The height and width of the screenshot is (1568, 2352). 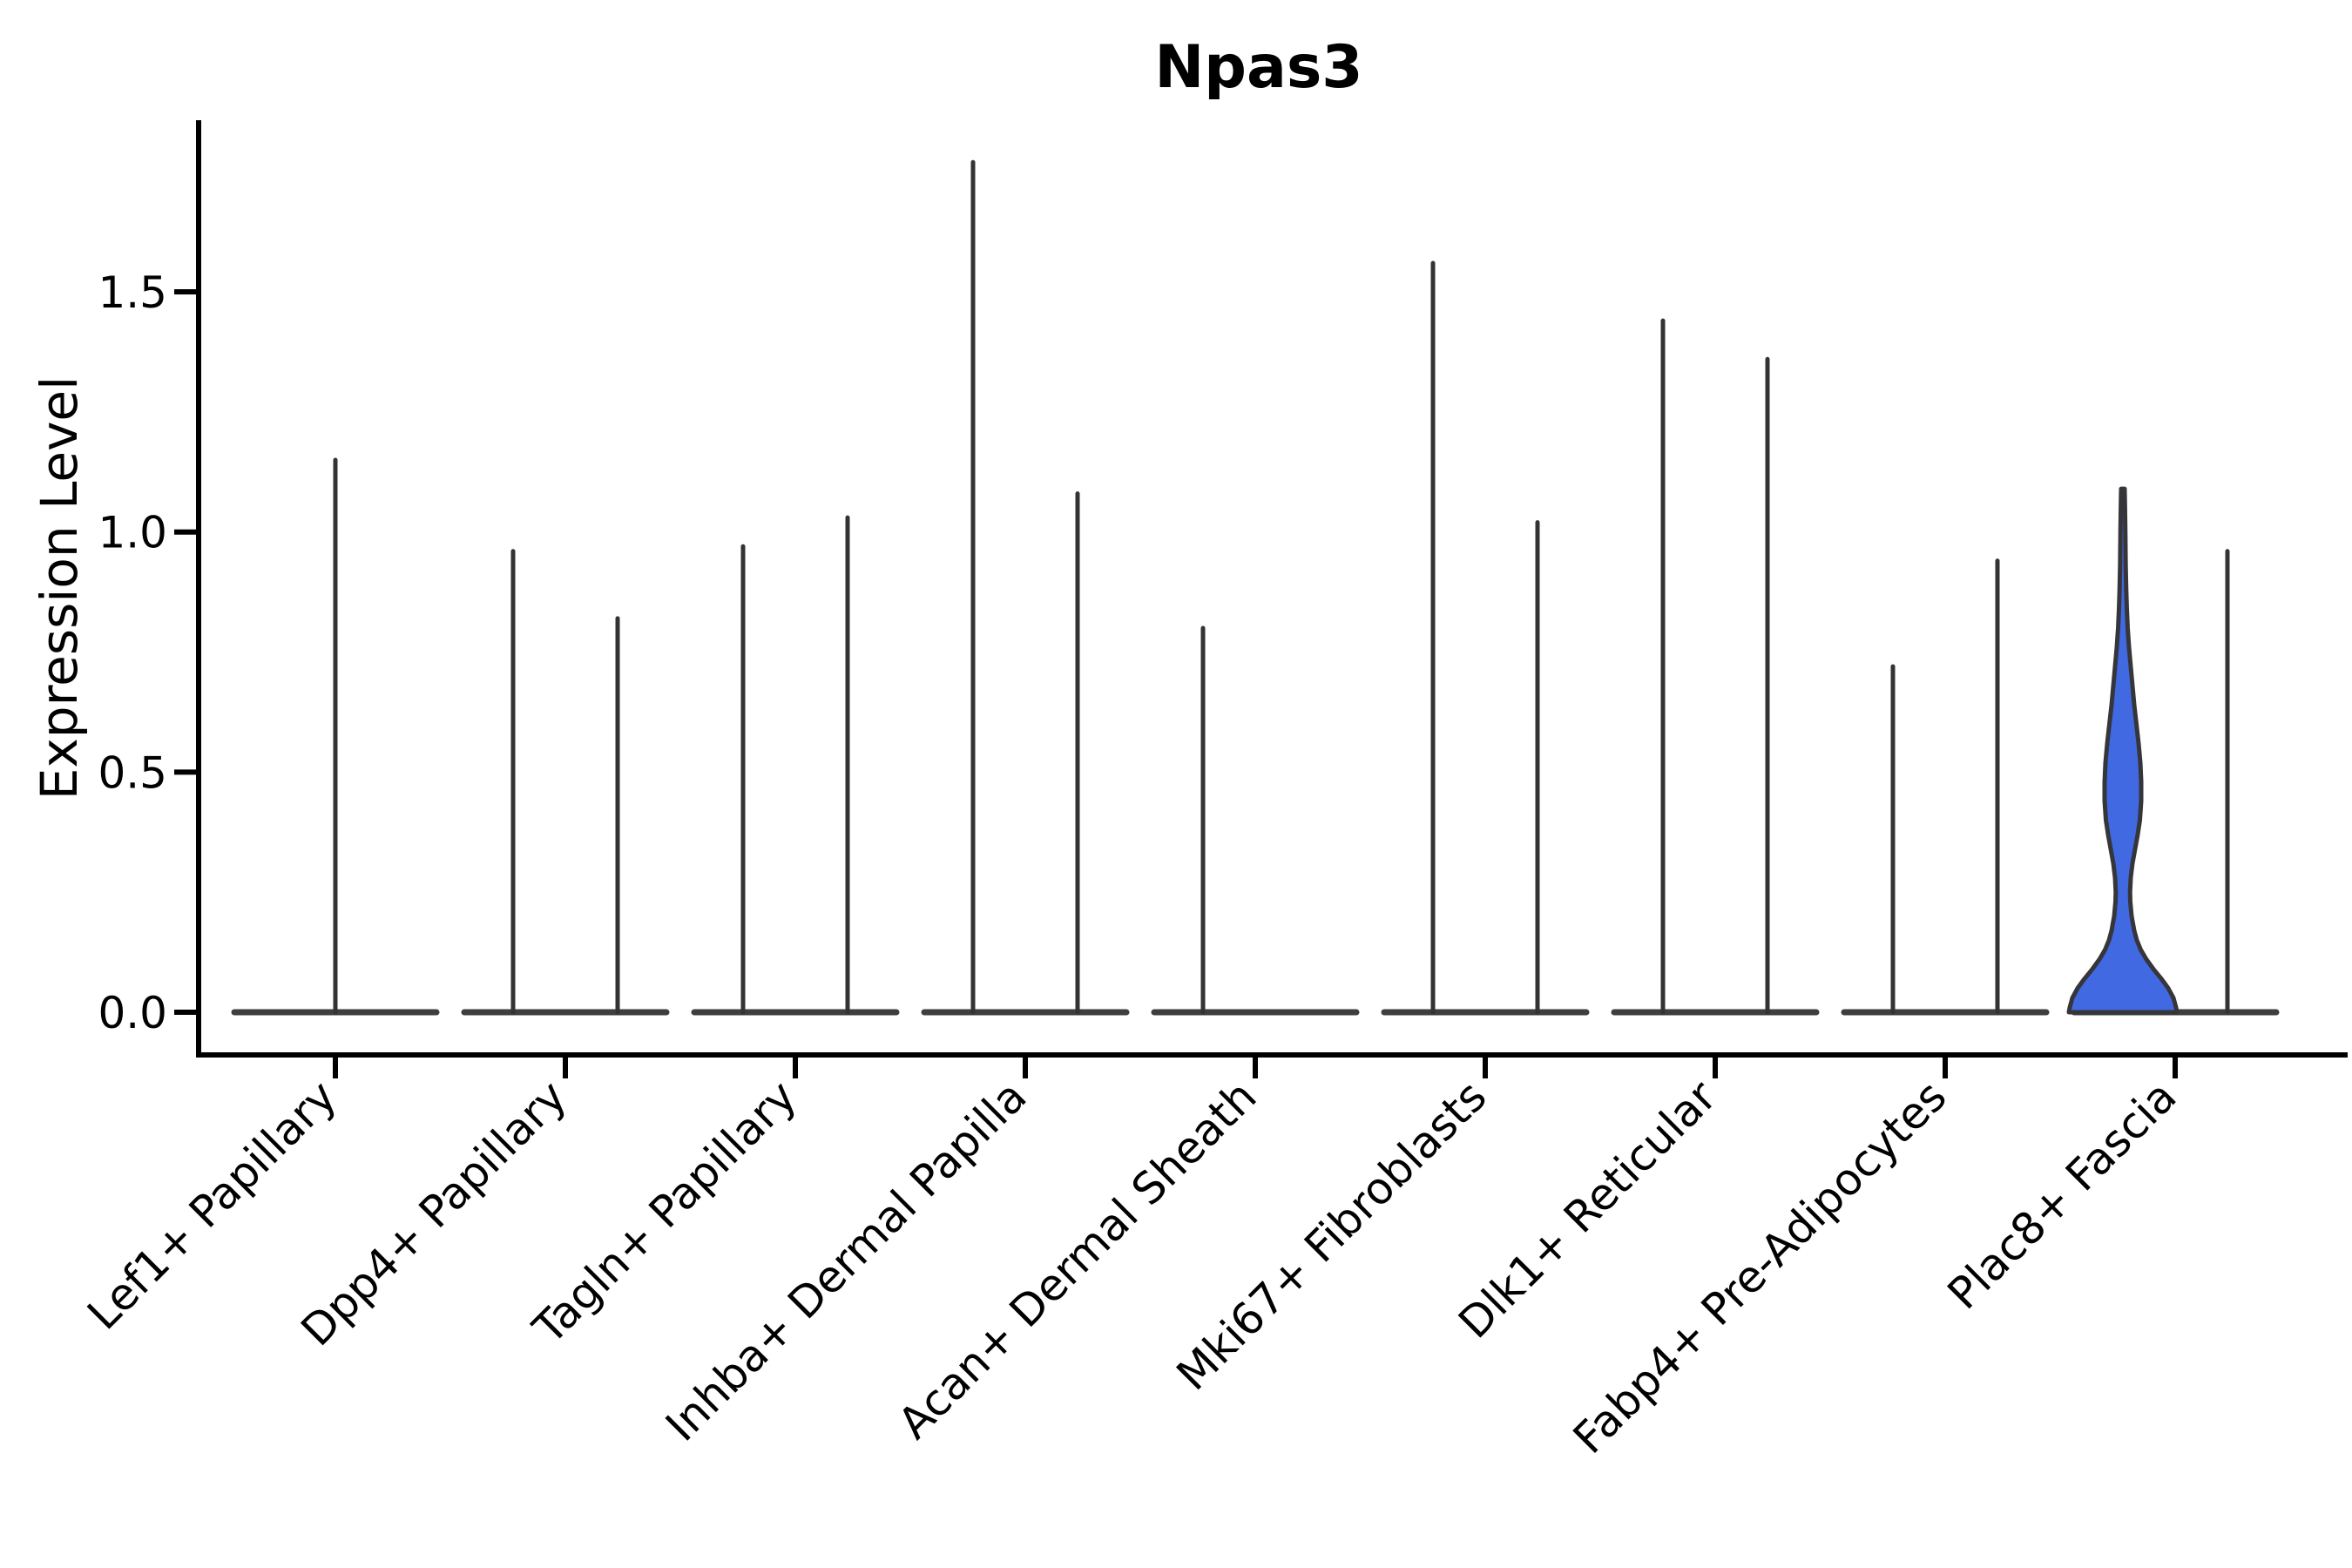 What do you see at coordinates (1258, 67) in the screenshot?
I see `chart-title: Npas3` at bounding box center [1258, 67].